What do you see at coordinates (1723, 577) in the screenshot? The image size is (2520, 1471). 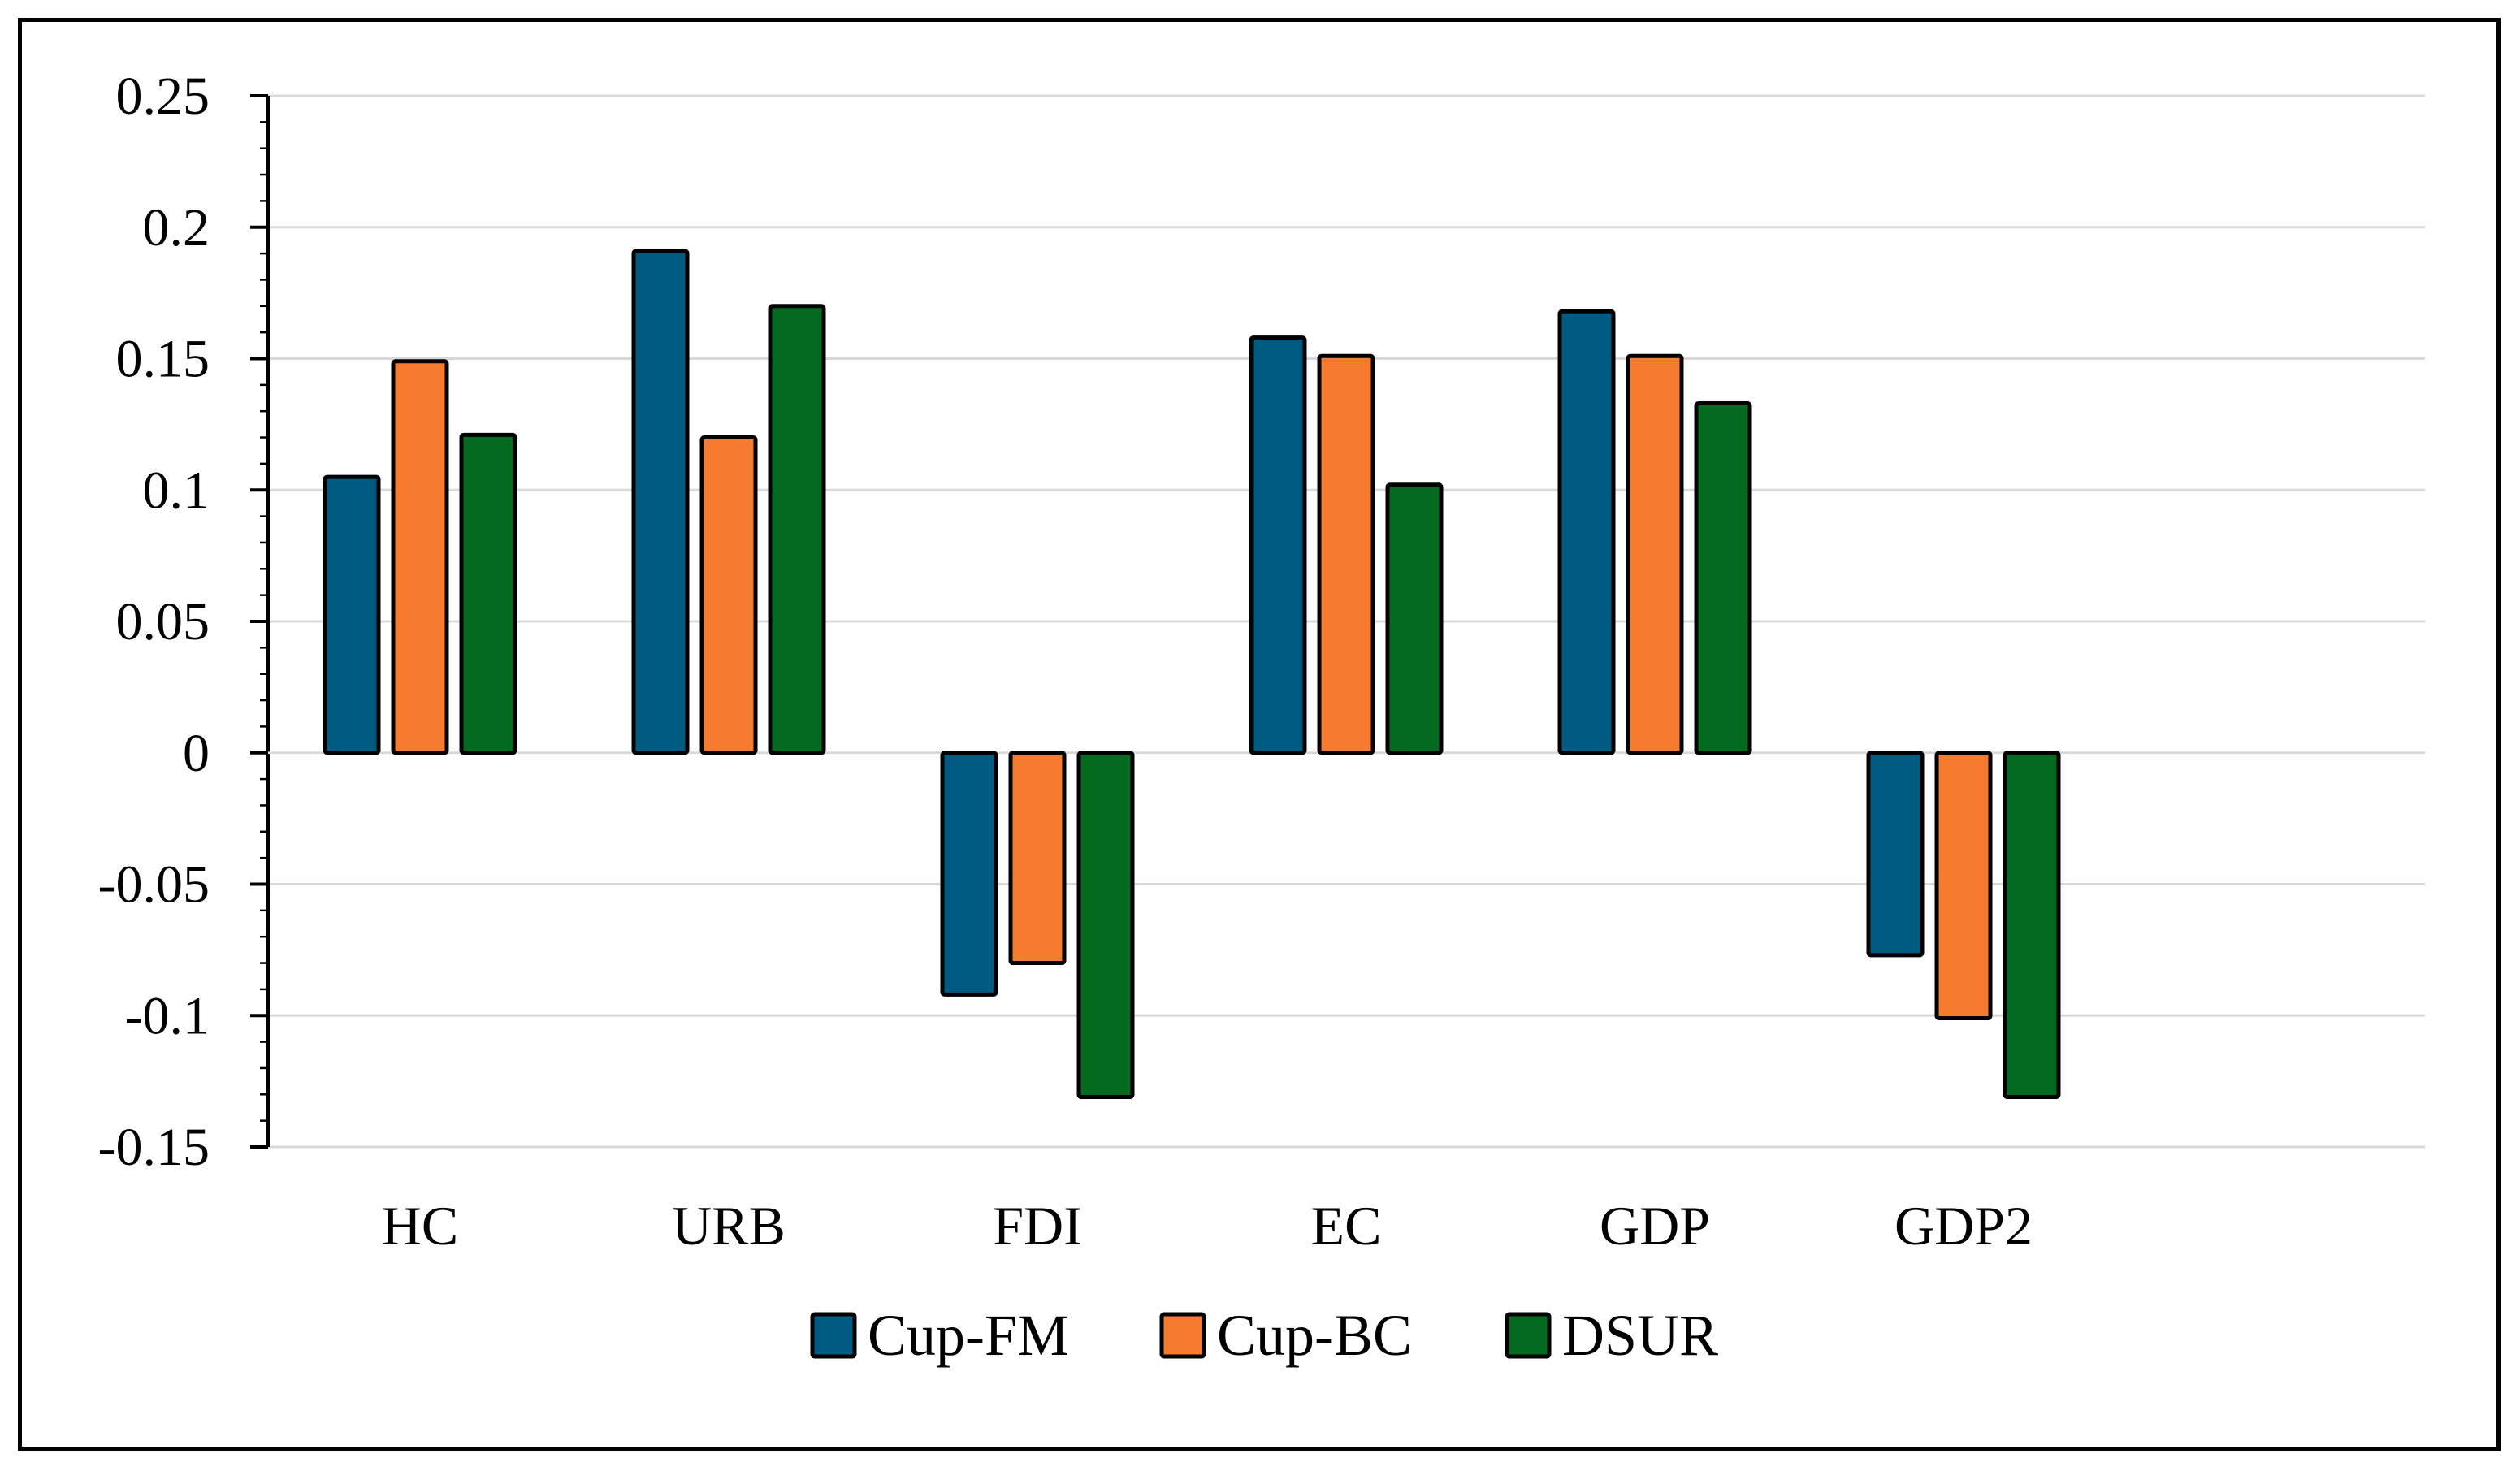 I see `bar-gdp-dsur` at bounding box center [1723, 577].